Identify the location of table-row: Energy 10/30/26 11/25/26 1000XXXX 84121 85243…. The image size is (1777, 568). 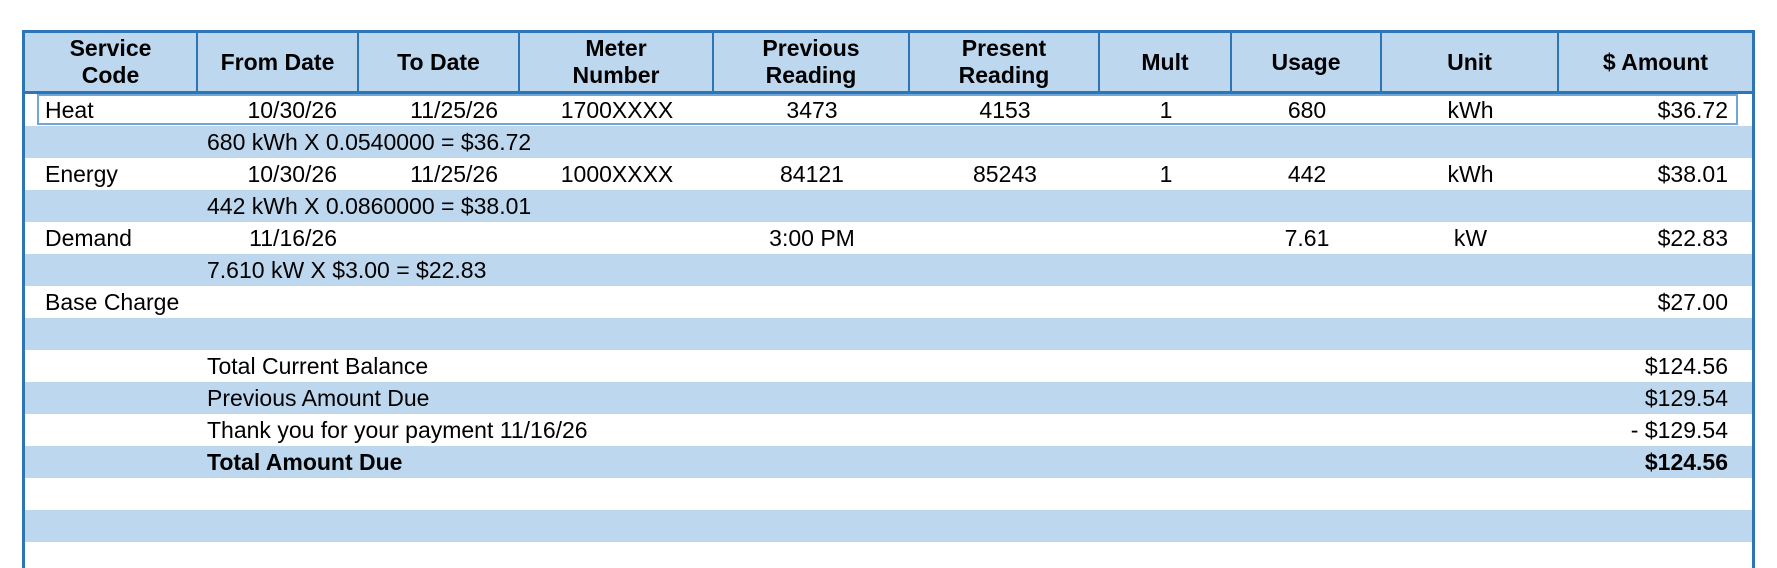
(888, 174).